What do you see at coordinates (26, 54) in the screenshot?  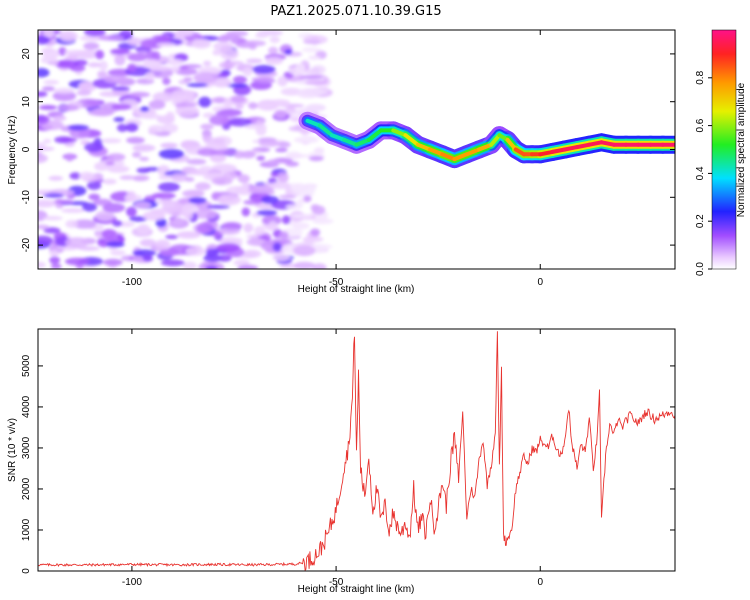 I see `y-tick-label: 20` at bounding box center [26, 54].